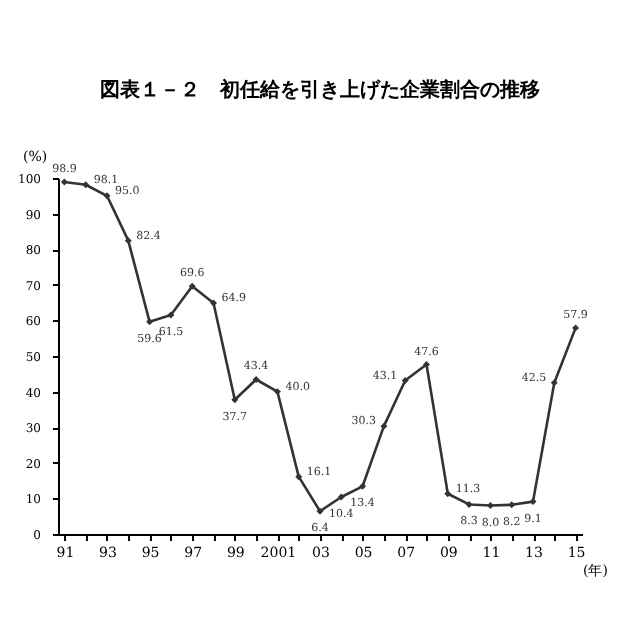 This screenshot has width=640, height=640. Describe the element at coordinates (320, 90) in the screenshot. I see `chart-title: 図表１－２ 初任給を引き上げた企業割合の推移` at that location.